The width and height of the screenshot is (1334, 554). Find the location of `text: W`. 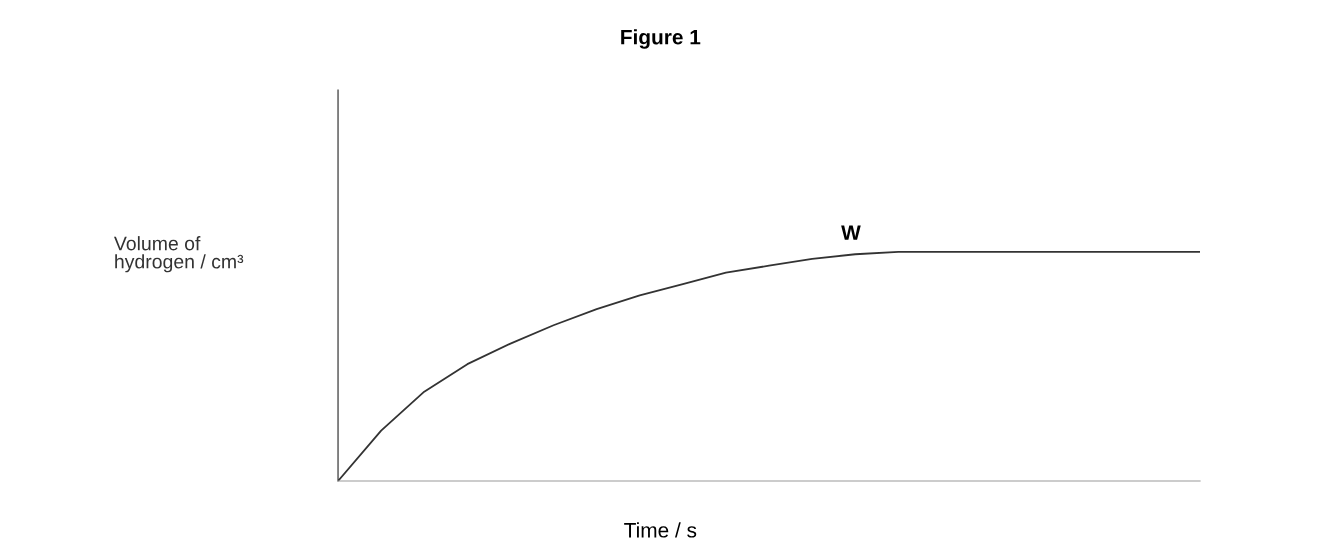

text: W is located at coordinates (851, 232).